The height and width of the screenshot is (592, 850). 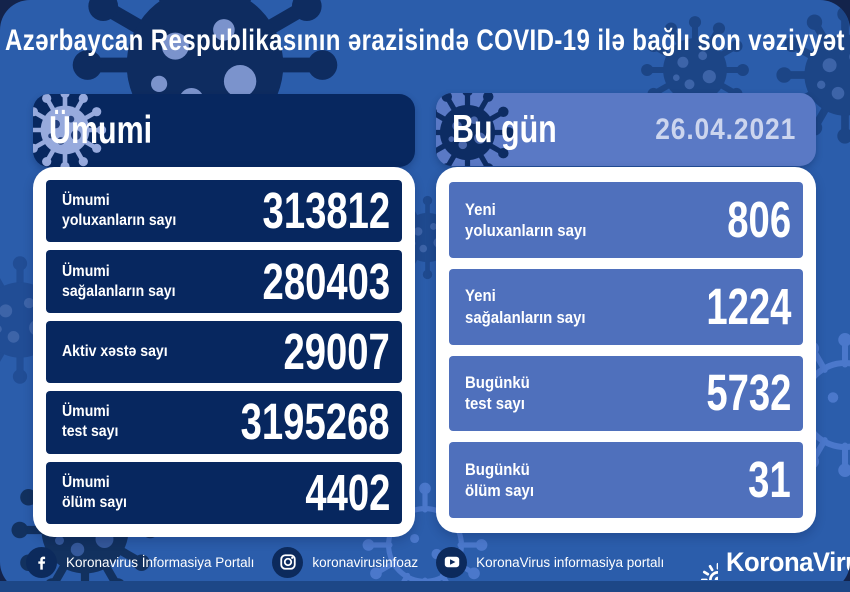 I want to click on stat-row-active-cases: Aktiv xəstə sayı 29007, so click(x=224, y=352).